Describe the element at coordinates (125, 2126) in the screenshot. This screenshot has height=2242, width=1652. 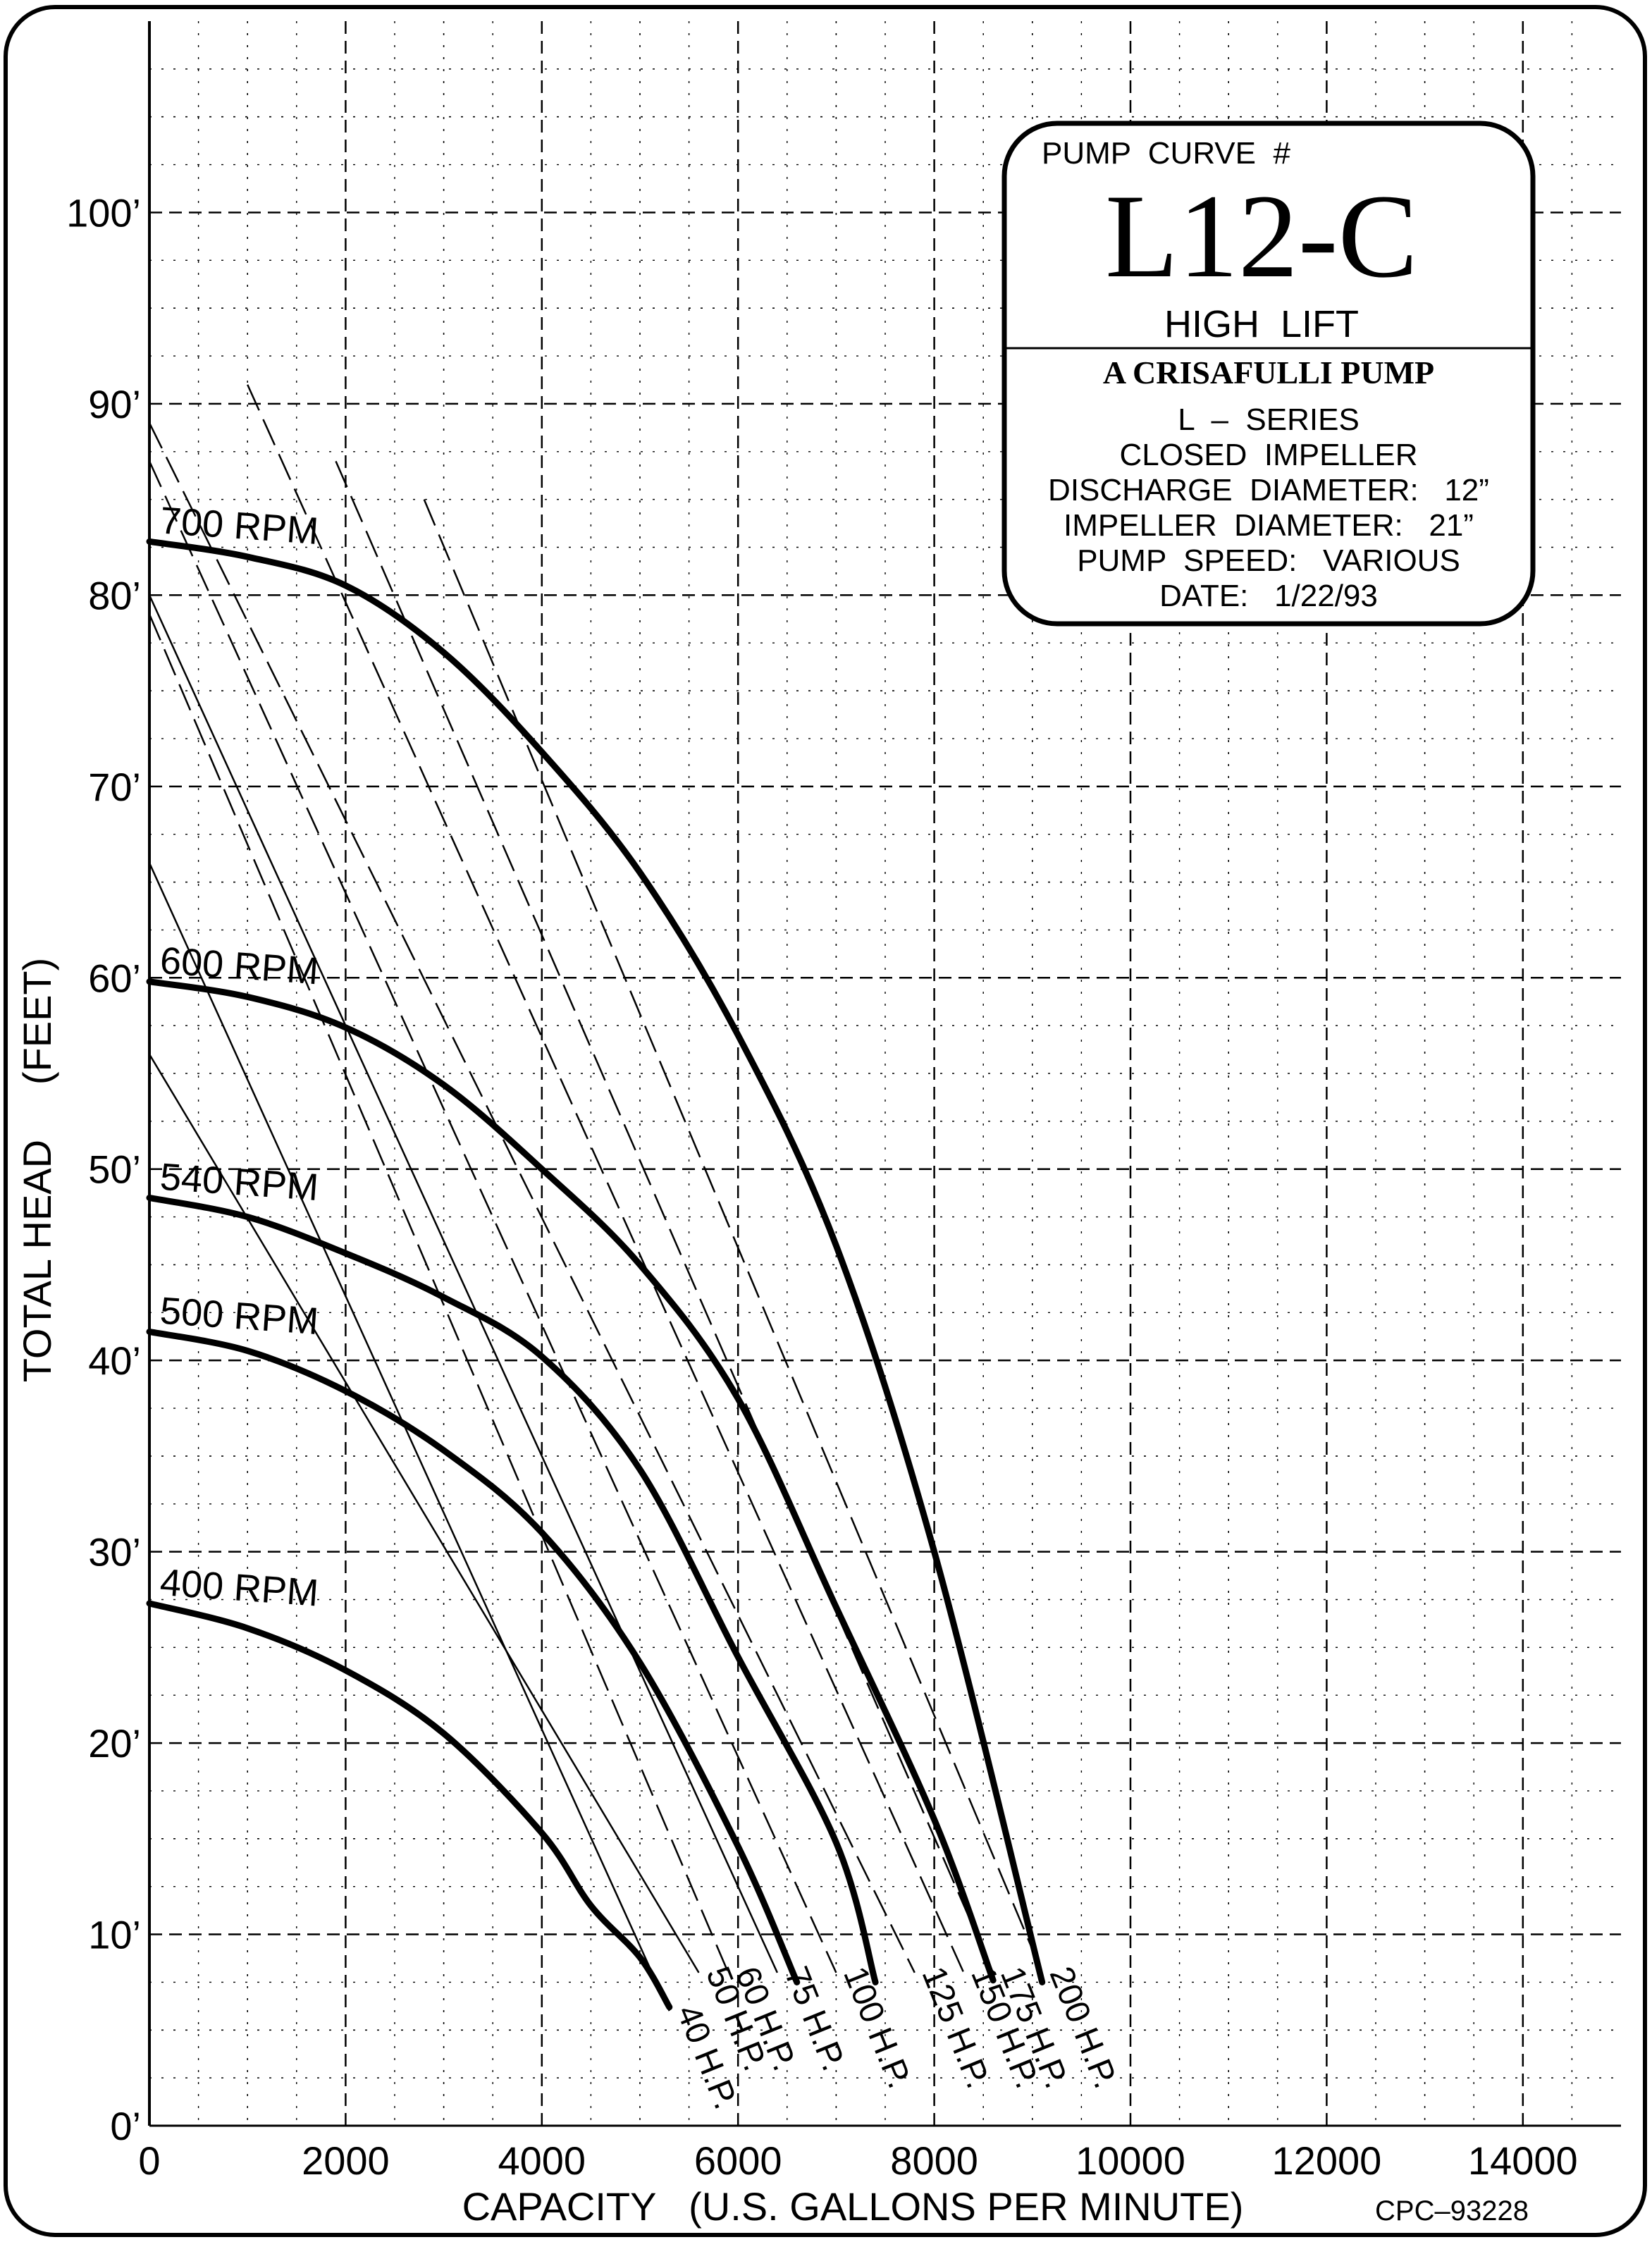
I see `y-tick-label: 0’` at that location.